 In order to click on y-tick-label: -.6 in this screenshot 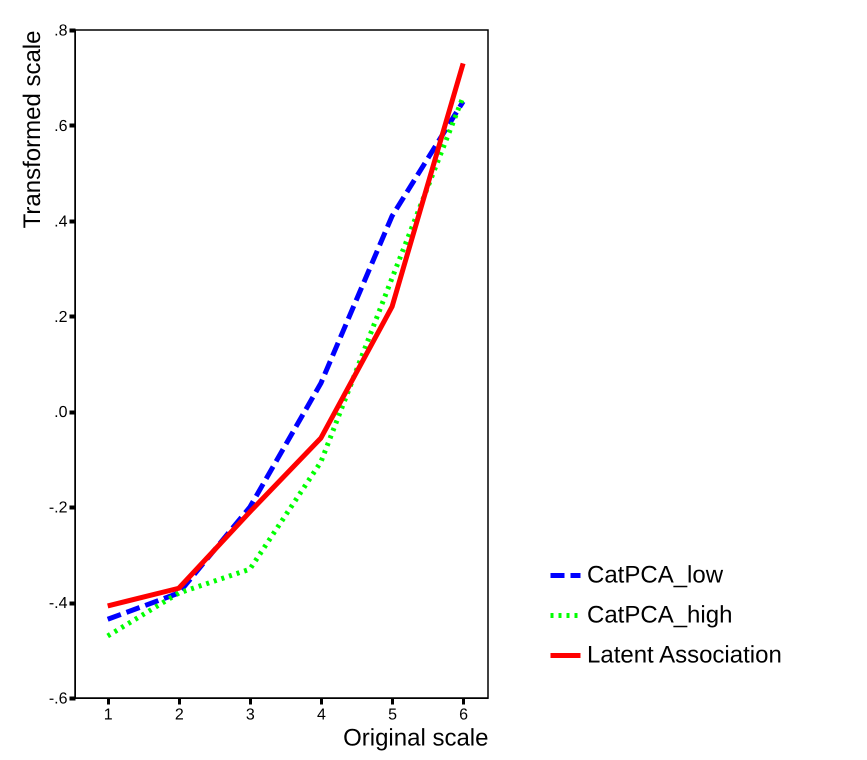, I will do `click(58, 699)`.